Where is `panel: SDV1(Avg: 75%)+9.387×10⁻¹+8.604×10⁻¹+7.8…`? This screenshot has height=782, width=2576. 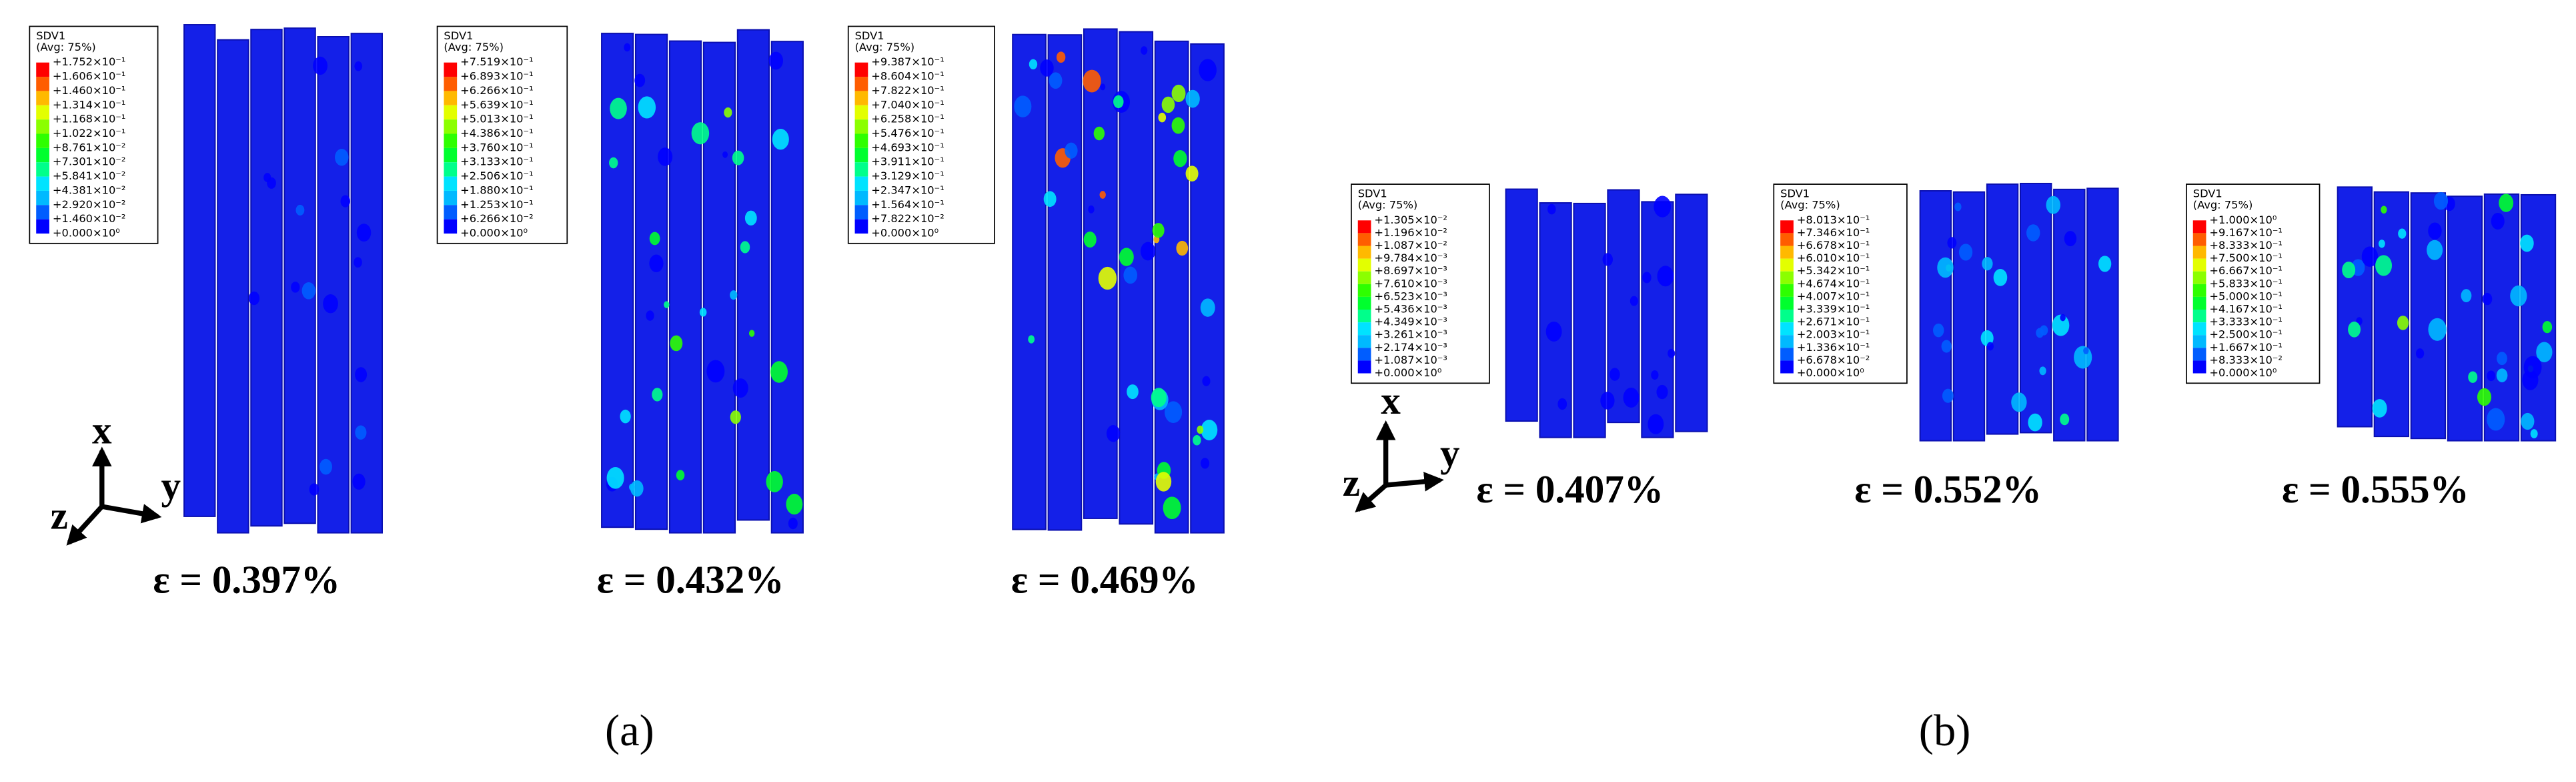
panel: SDV1(Avg: 75%)+9.387×10⁻¹+8.604×10⁻¹+7.8… is located at coordinates (1036, 314).